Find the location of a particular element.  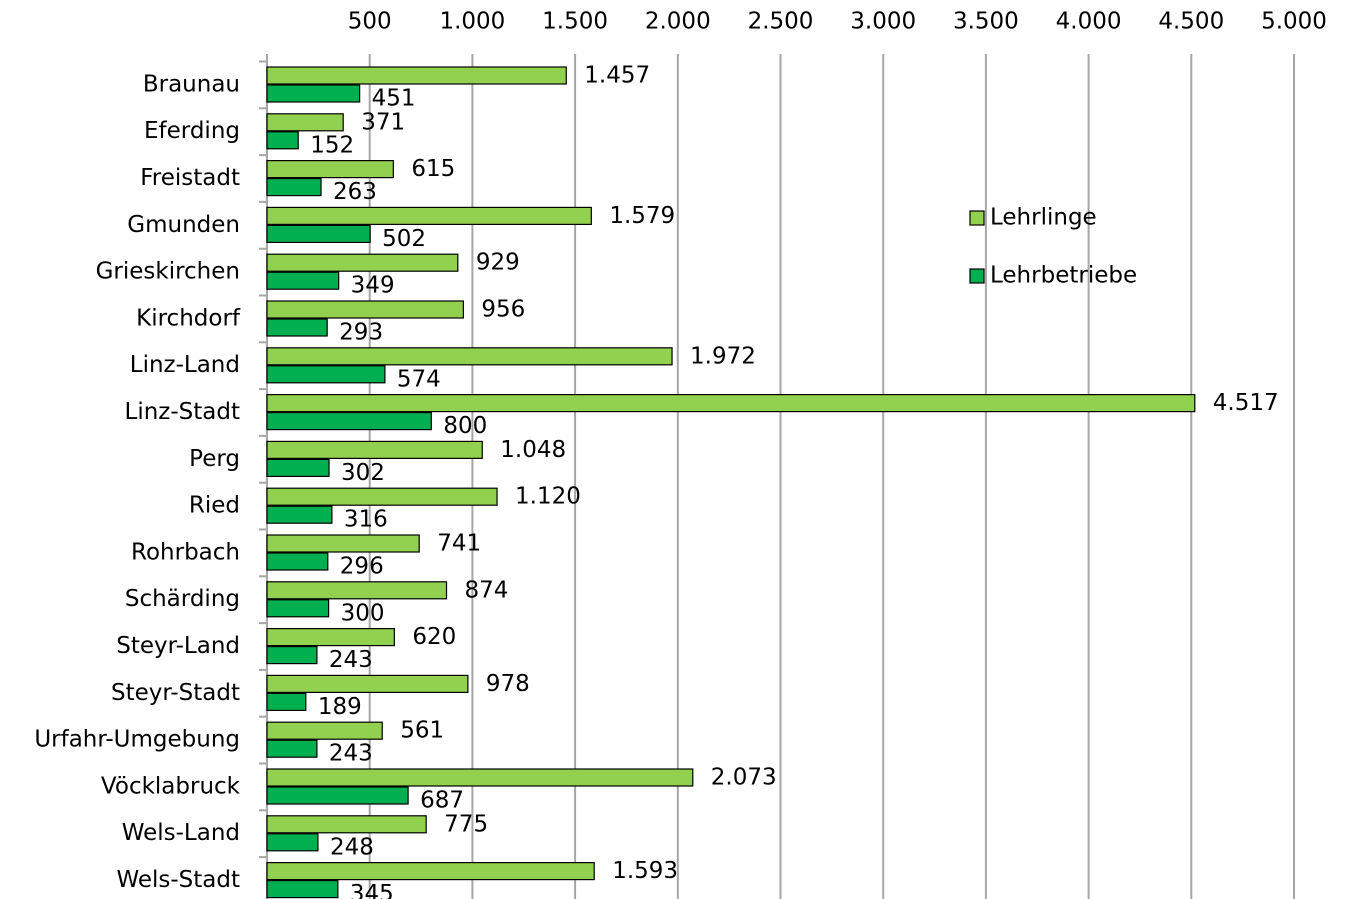

value-label: 561 is located at coordinates (422, 731).